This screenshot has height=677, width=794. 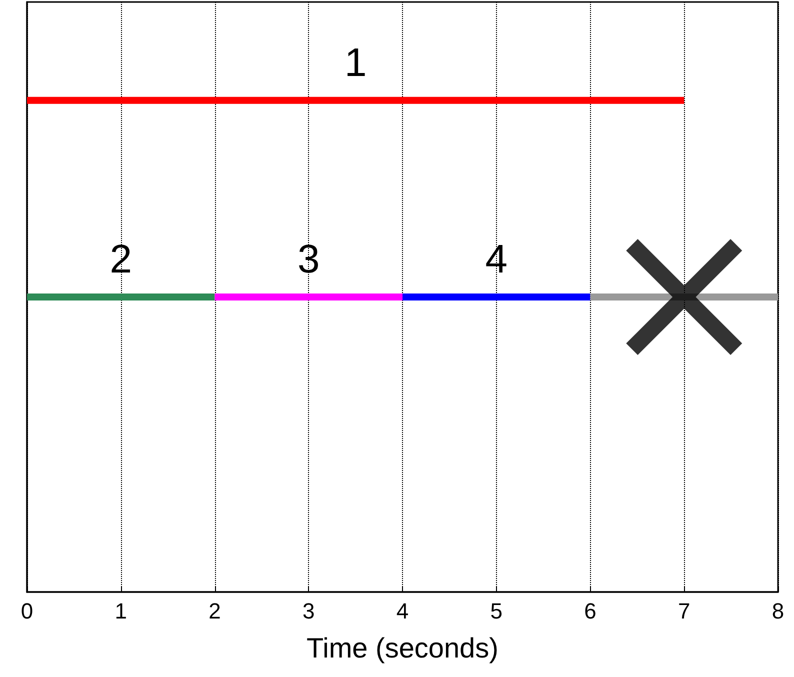 What do you see at coordinates (309, 260) in the screenshot?
I see `series-label: 3` at bounding box center [309, 260].